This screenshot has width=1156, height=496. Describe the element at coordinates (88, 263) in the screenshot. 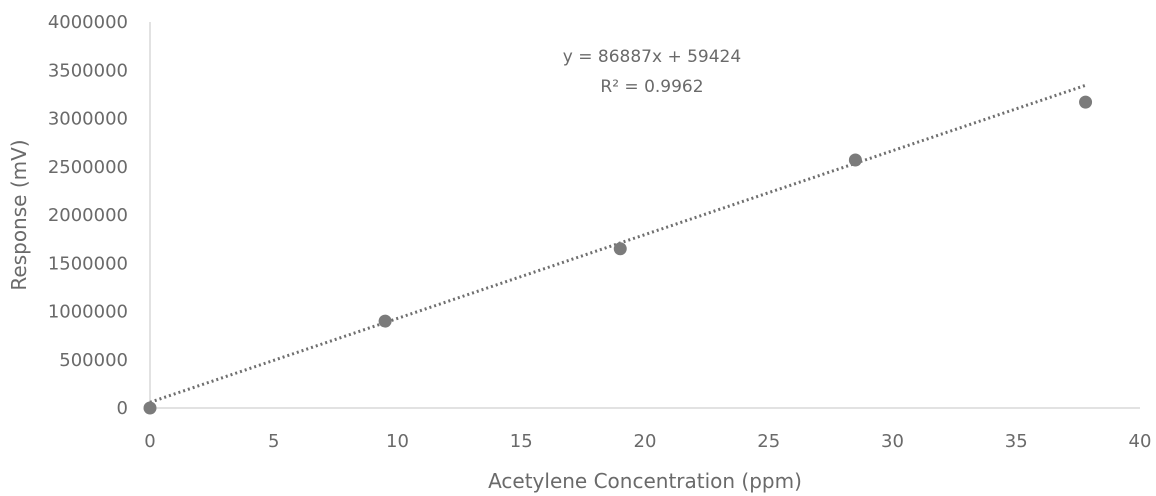

I see `y-tick-label: 1500000` at that location.